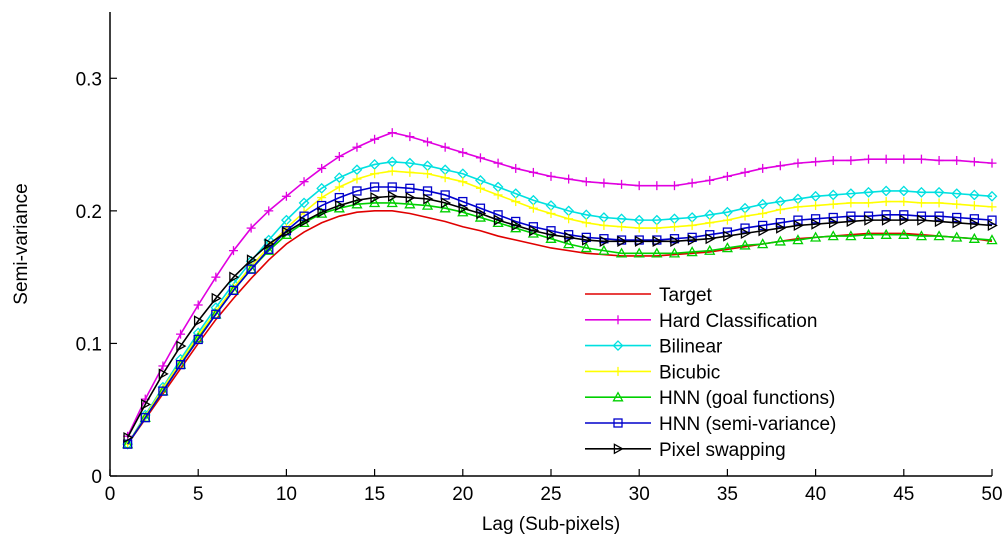 This screenshot has height=537, width=1008. I want to click on x-axis-label: Lag (Sub-pixels), so click(551, 524).